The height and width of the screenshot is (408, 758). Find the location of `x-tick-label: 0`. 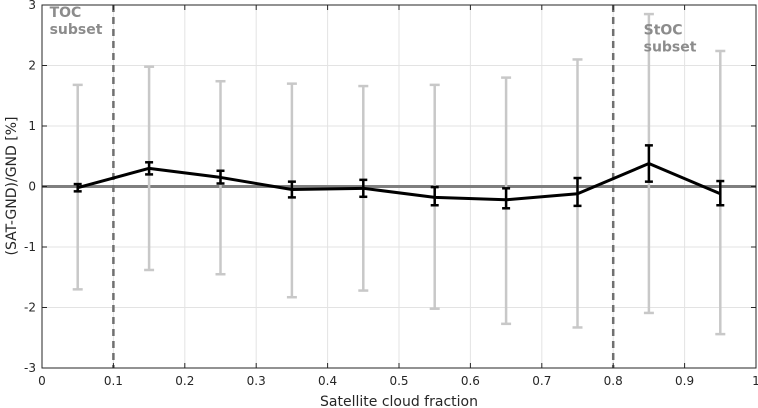

x-tick-label: 0 is located at coordinates (42, 381).